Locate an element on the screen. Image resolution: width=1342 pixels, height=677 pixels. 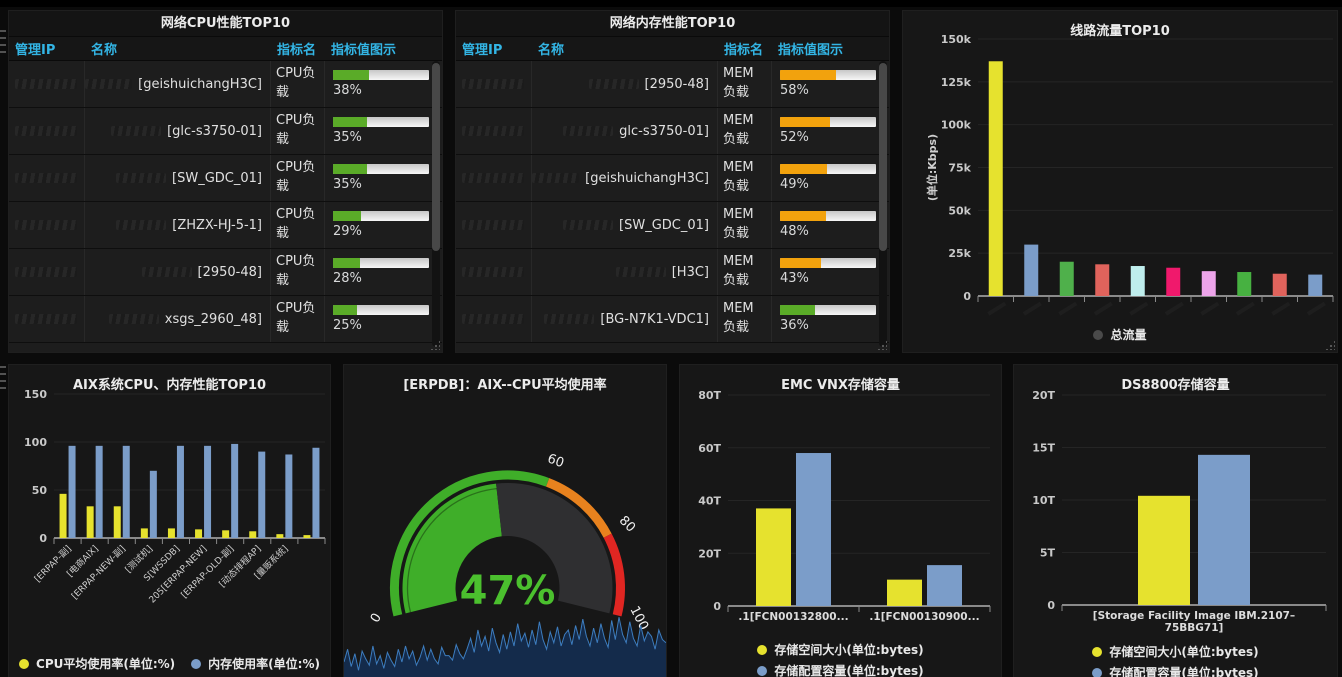
gauge-value: 47% is located at coordinates (508, 591).